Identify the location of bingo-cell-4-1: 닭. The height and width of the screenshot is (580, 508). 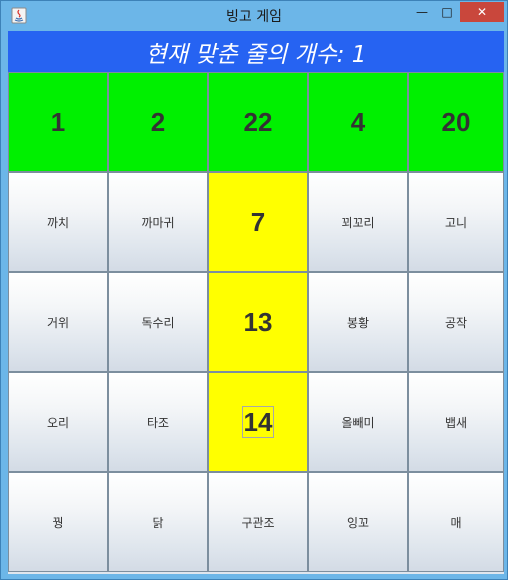
(158, 522).